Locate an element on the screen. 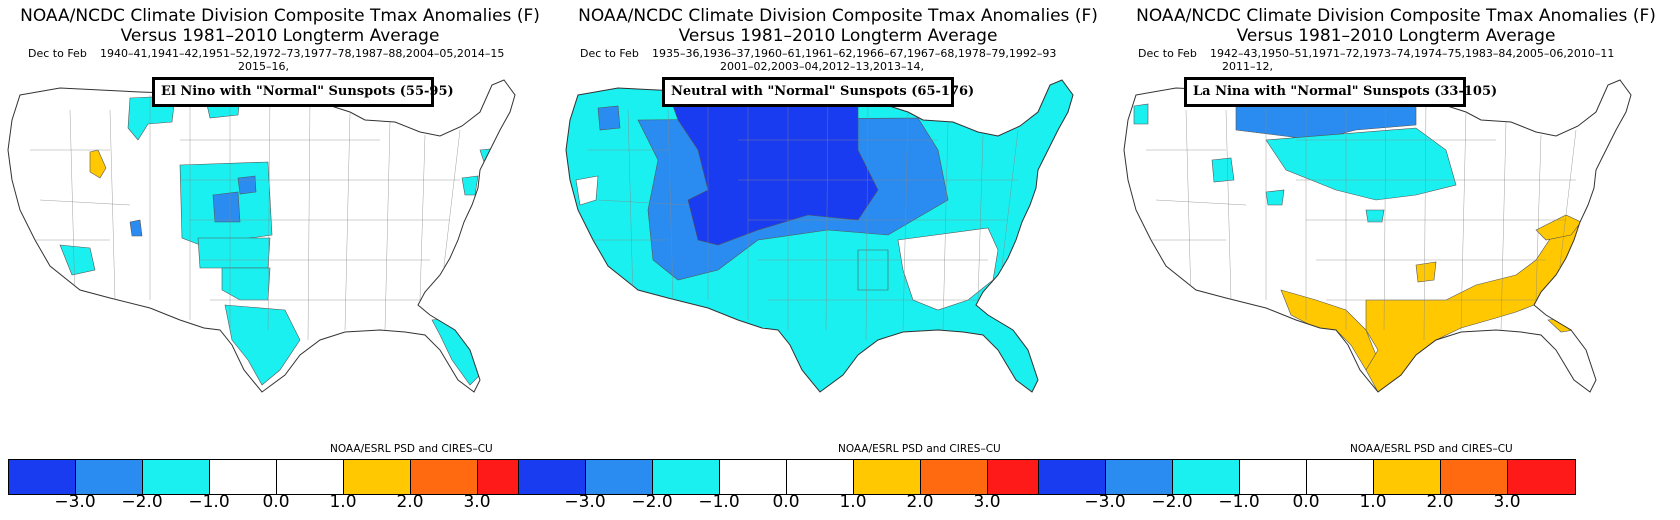  composite-label: La Nina with "Normal" Sunspots (33-105) is located at coordinates (1340, 92).